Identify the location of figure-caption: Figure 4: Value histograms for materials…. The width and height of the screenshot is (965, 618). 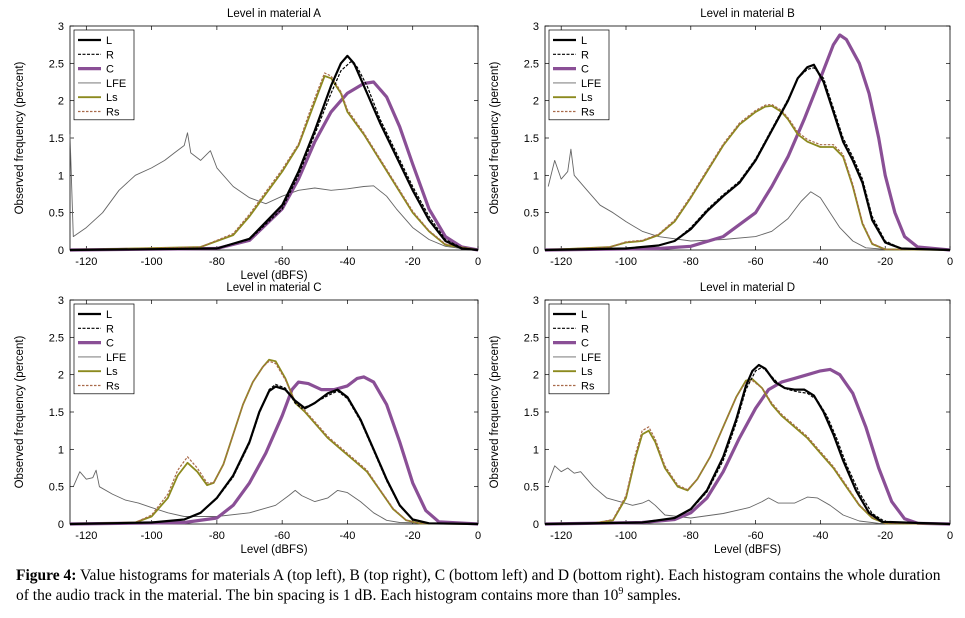
(483, 586).